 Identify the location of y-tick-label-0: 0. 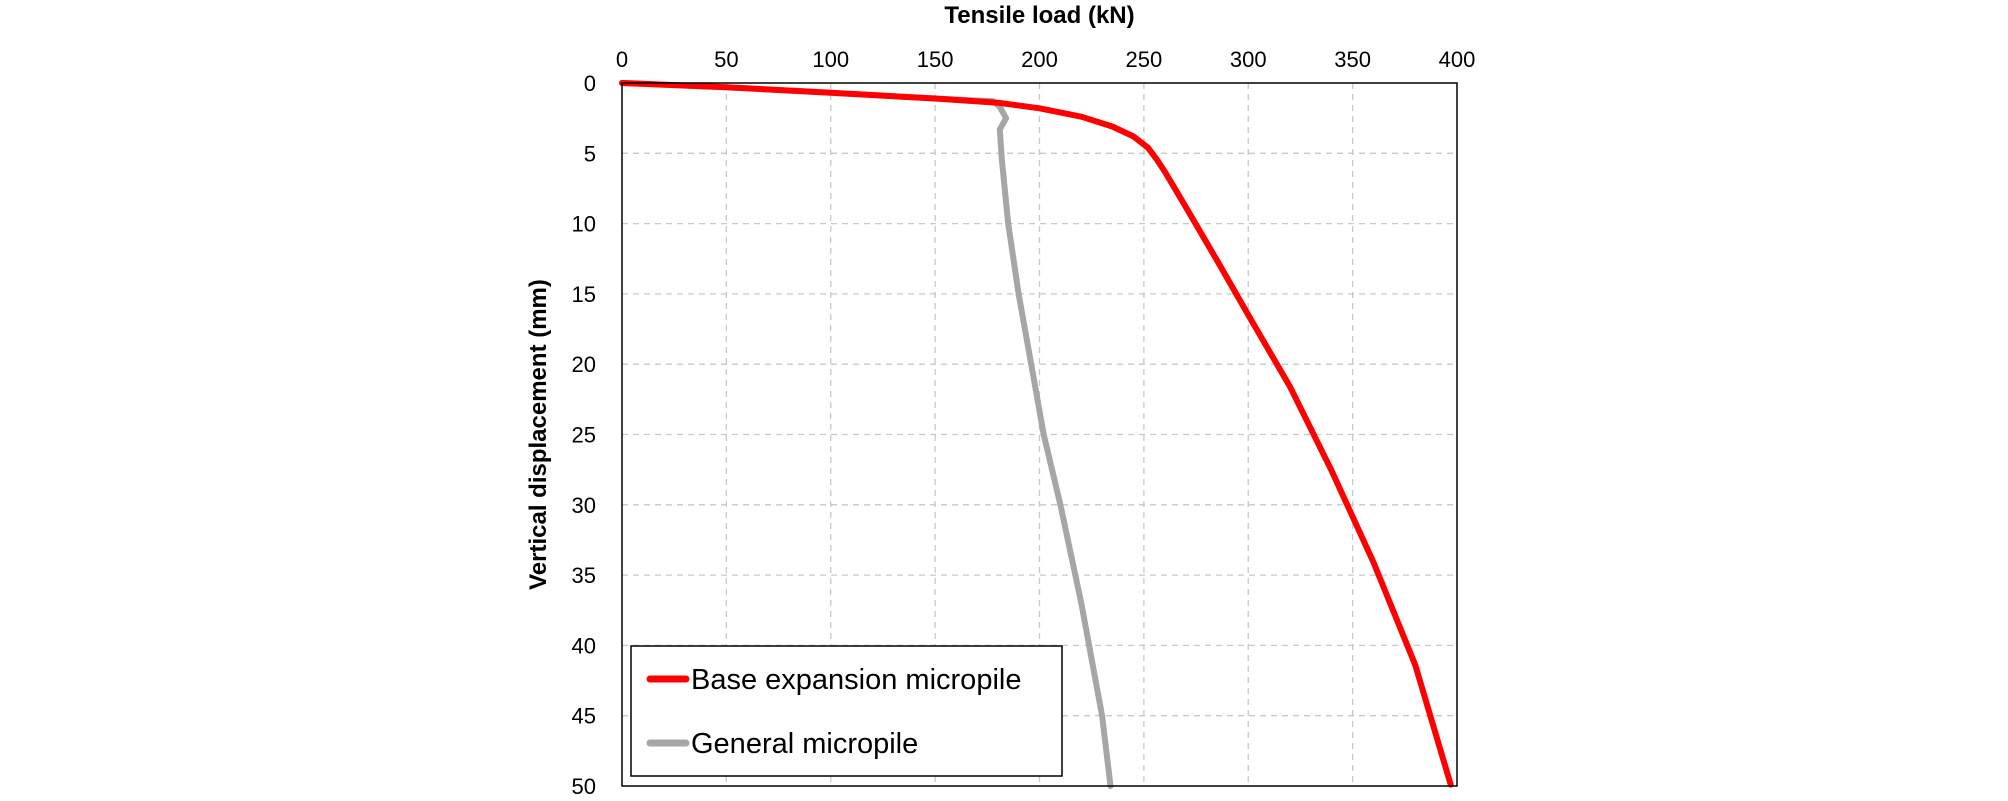
(590, 83).